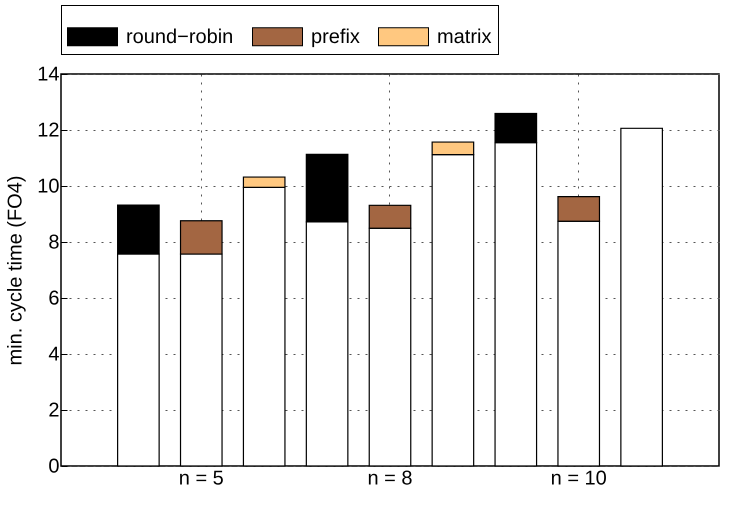 This screenshot has width=750, height=507. What do you see at coordinates (180, 37) in the screenshot?
I see `legend-label: round−robin` at bounding box center [180, 37].